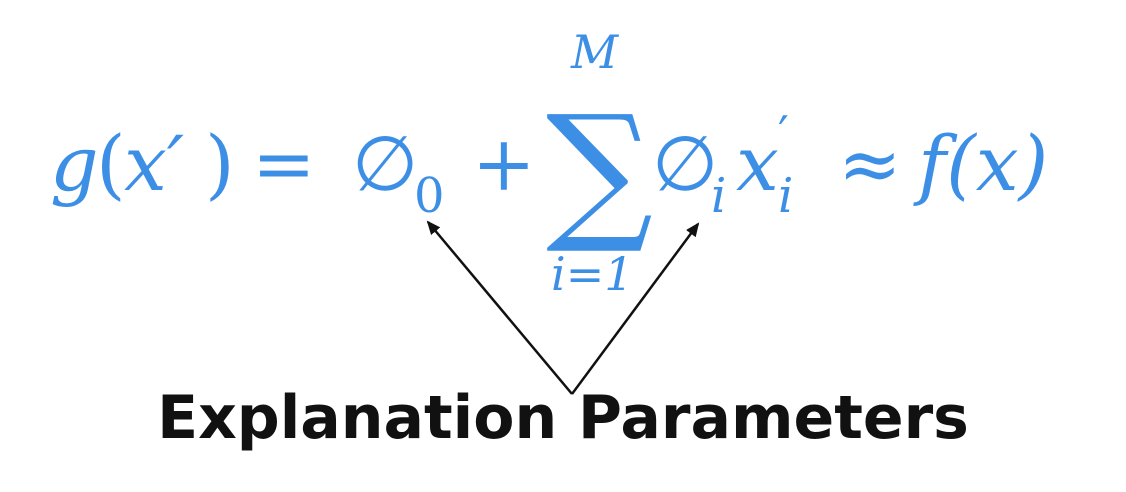 Image resolution: width=1126 pixels, height=492 pixels. Describe the element at coordinates (783, 134) in the screenshot. I see `x-i-prime: ′` at that location.